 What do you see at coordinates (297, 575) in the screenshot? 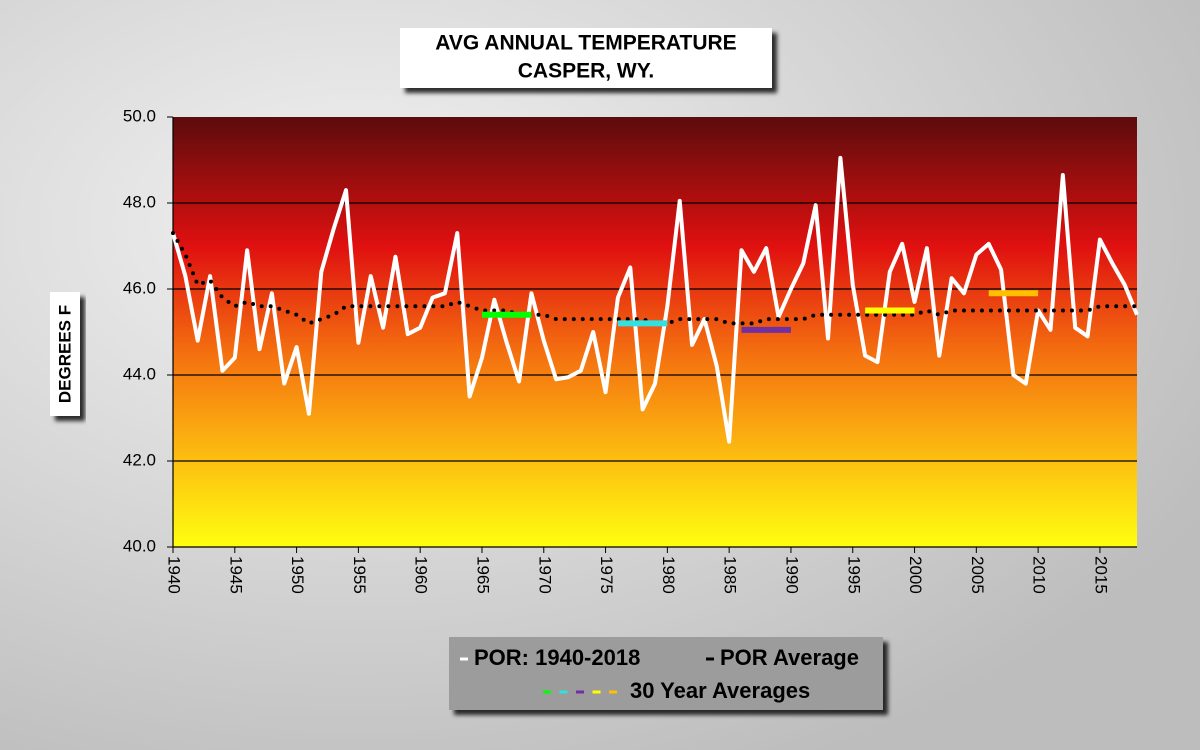
I see `x-tick-label: 1950` at bounding box center [297, 575].